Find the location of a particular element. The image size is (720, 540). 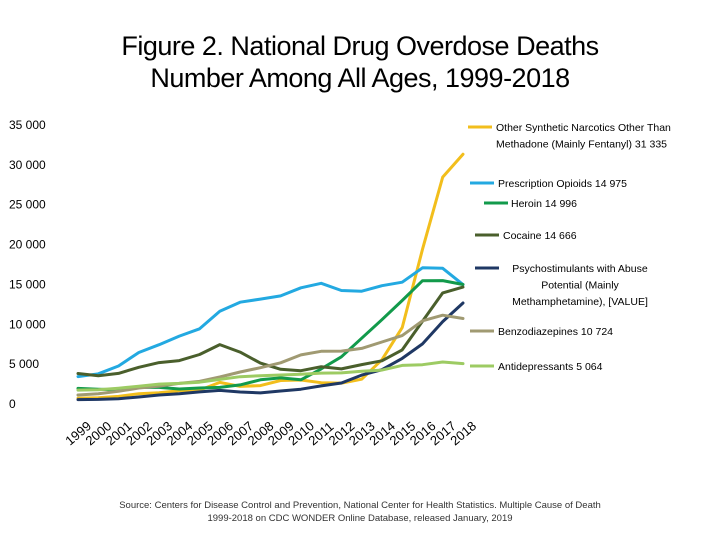

chart-title-line-2: Number Among All Ages, 1999-2018 is located at coordinates (360, 78).